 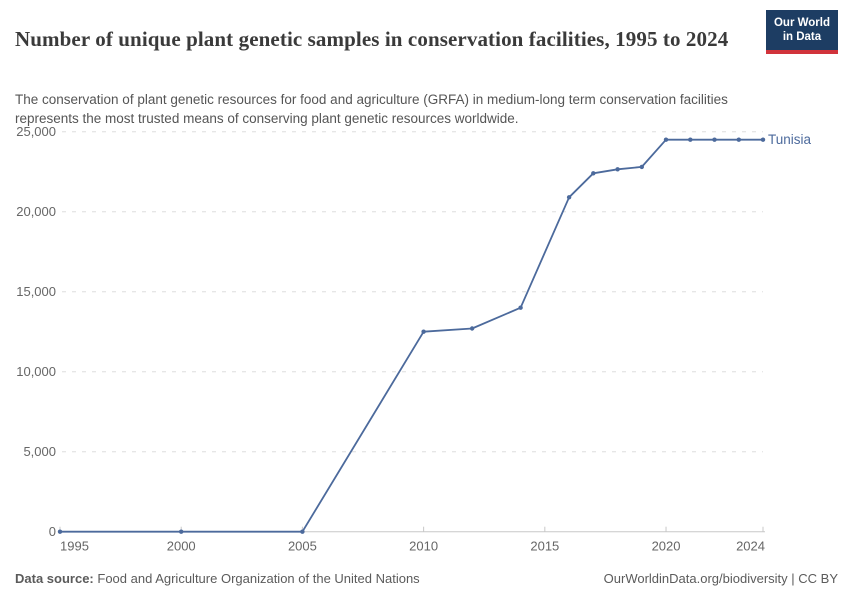 I want to click on attribution-link: OurWorldinData.org/biodiversity | CC BY, so click(x=720, y=578).